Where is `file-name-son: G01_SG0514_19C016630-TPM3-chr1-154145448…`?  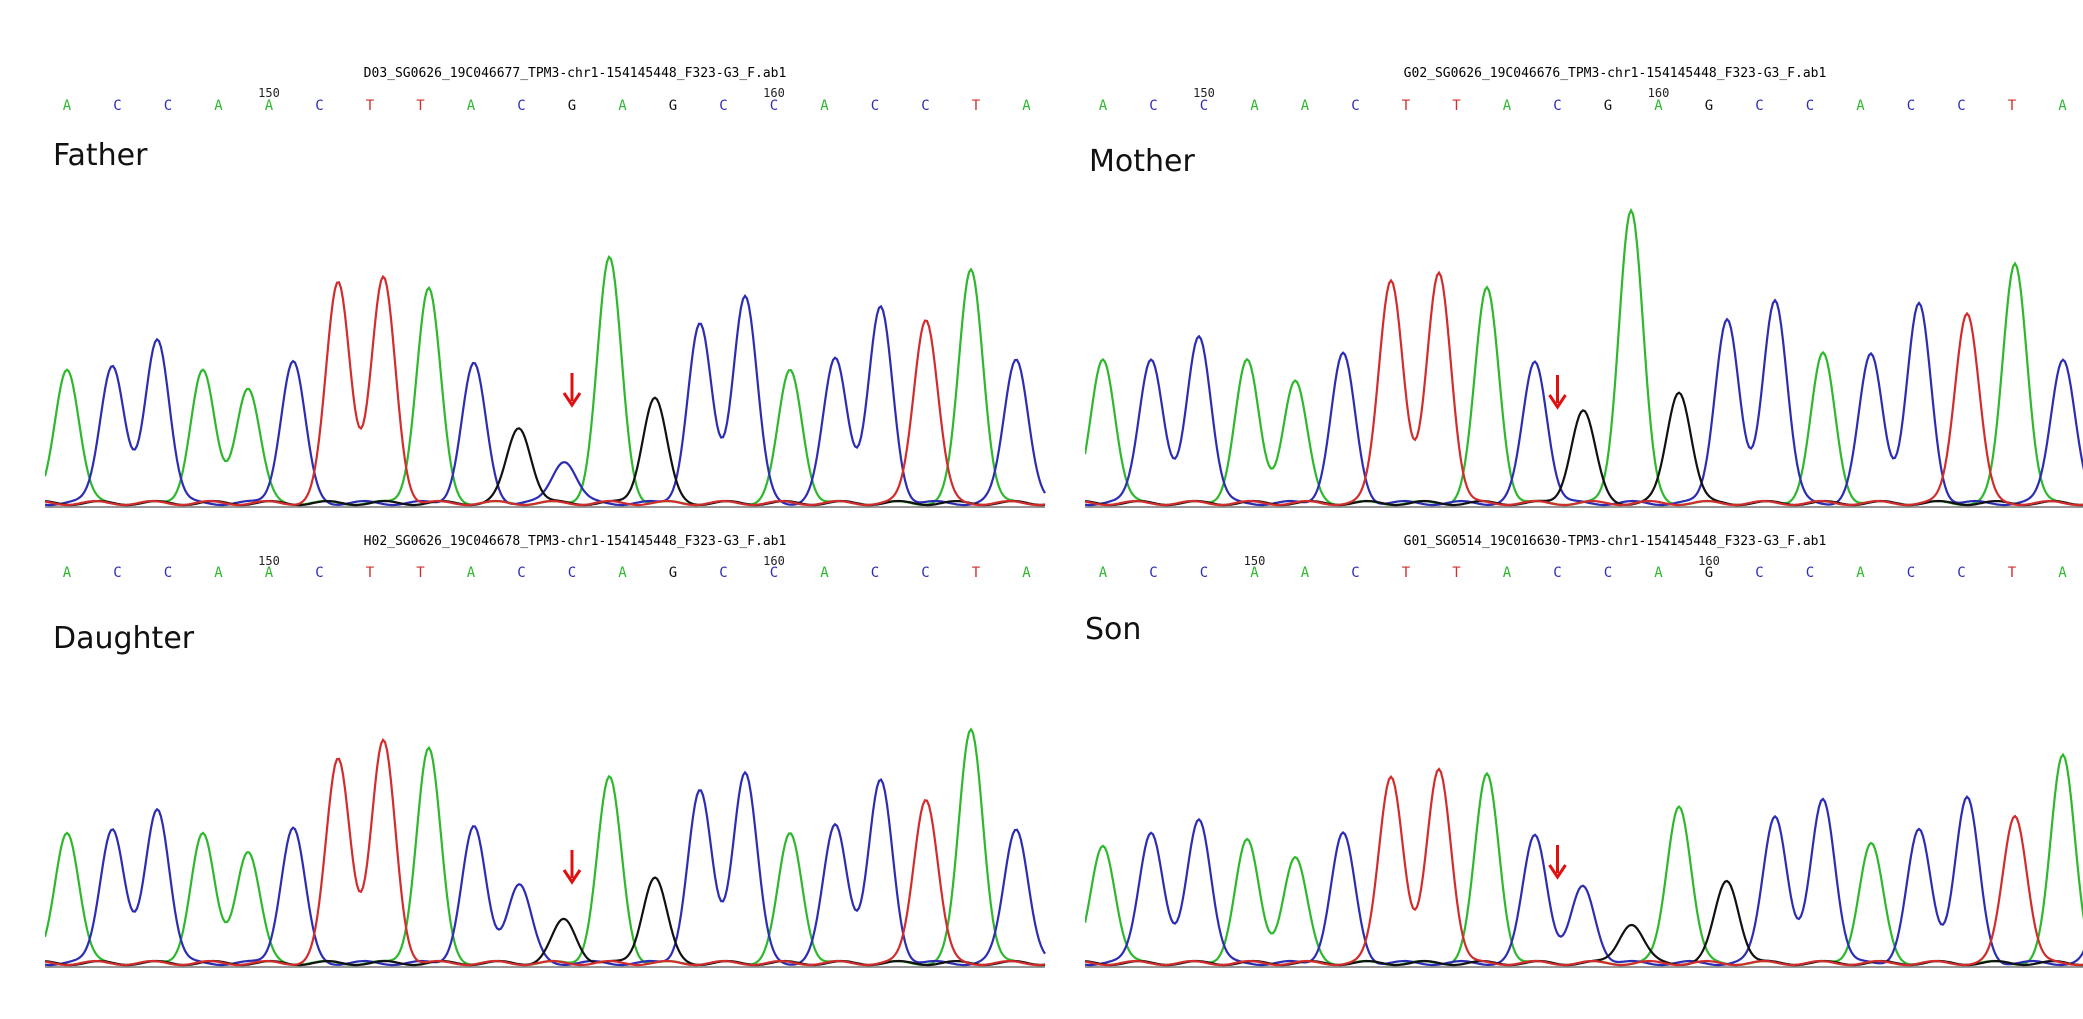 file-name-son: G01_SG0514_19C016630-TPM3-chr1-154145448… is located at coordinates (1615, 542).